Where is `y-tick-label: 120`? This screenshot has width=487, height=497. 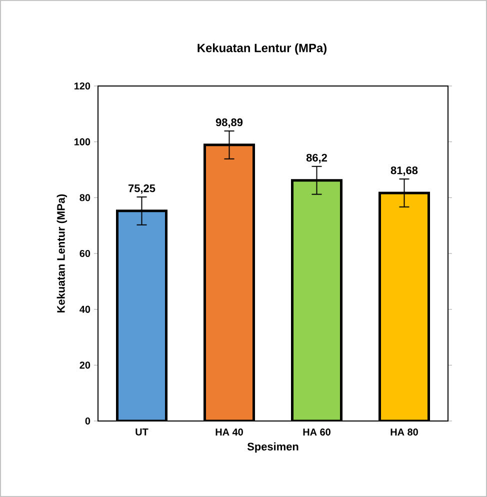
y-tick-label: 120 is located at coordinates (82, 86).